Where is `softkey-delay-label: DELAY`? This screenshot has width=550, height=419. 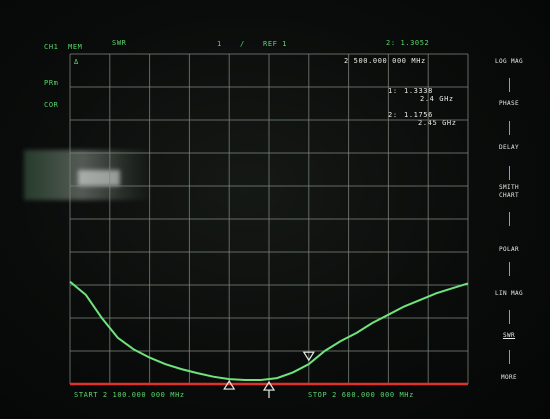 softkey-delay-label: DELAY is located at coordinates (509, 147).